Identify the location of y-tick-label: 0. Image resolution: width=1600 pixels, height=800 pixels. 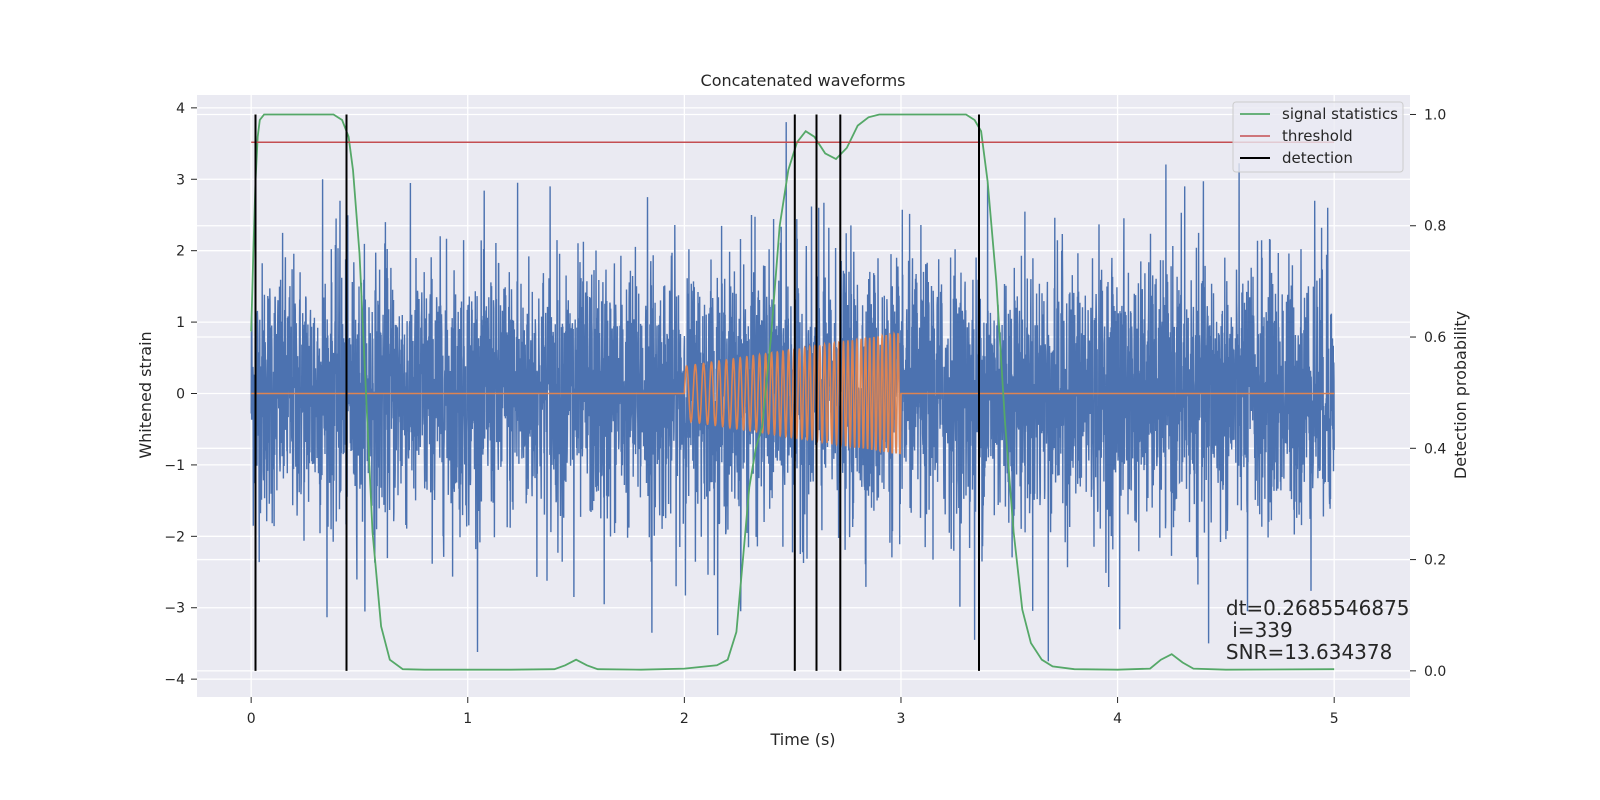
(180, 395).